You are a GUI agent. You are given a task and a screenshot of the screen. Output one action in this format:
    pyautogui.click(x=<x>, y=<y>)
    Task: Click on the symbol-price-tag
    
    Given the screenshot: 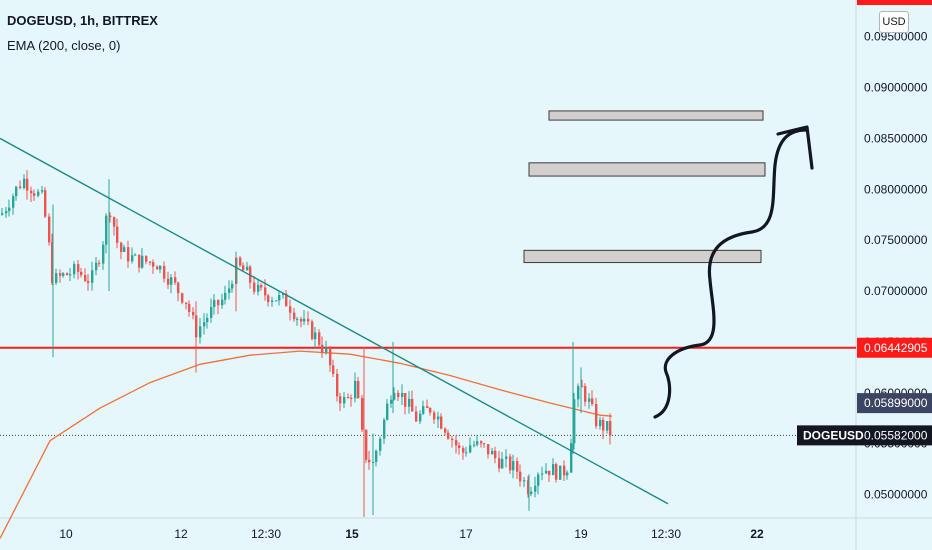 What is the action you would take?
    pyautogui.click(x=827, y=435)
    